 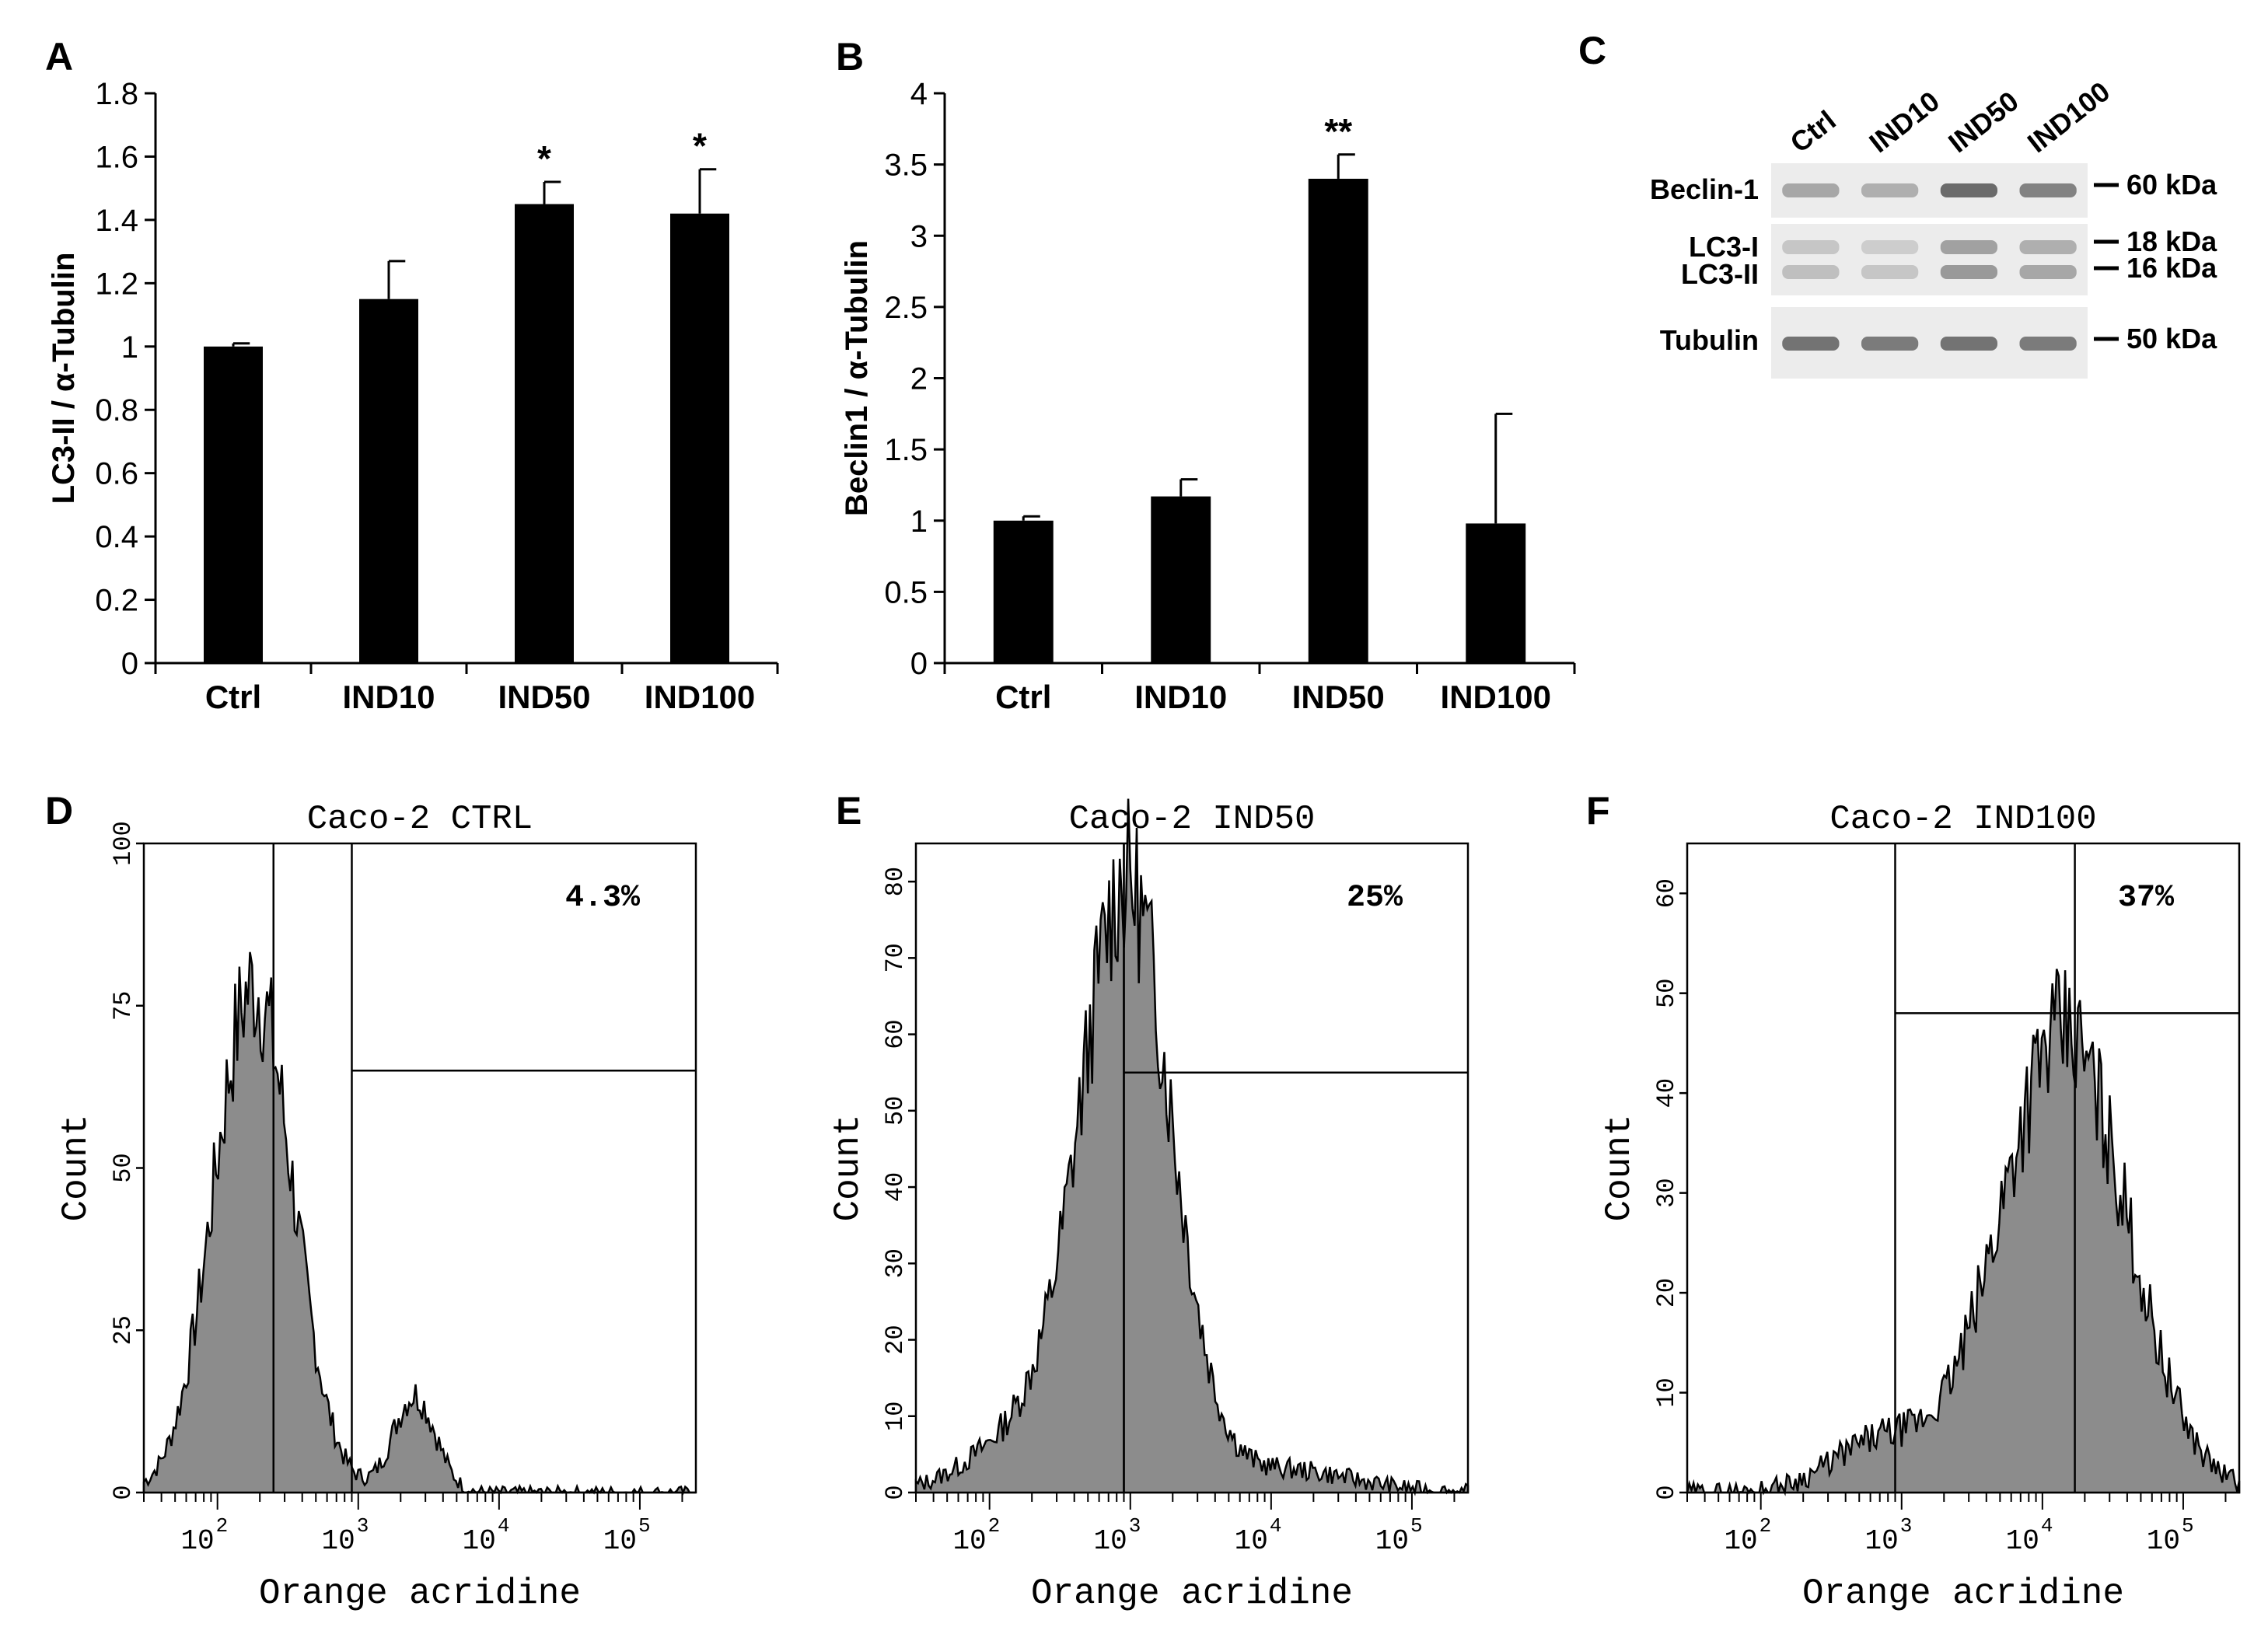 I want to click on y-tick-label: 25, so click(x=123, y=1330).